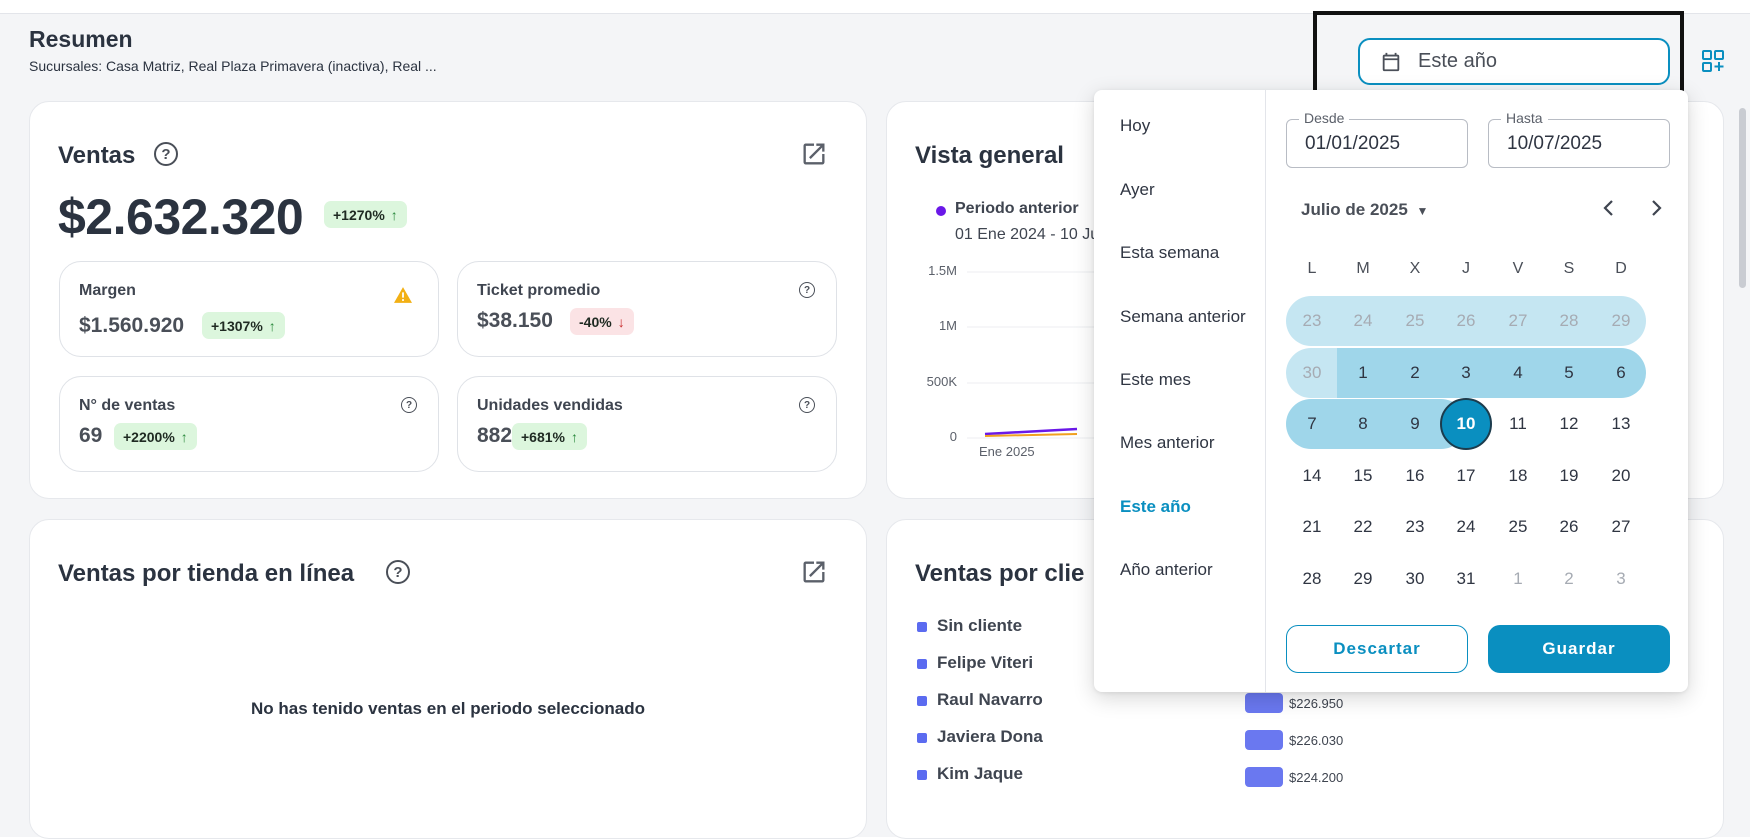 This screenshot has width=1750, height=839. I want to click on customer-dot, so click(922, 738).